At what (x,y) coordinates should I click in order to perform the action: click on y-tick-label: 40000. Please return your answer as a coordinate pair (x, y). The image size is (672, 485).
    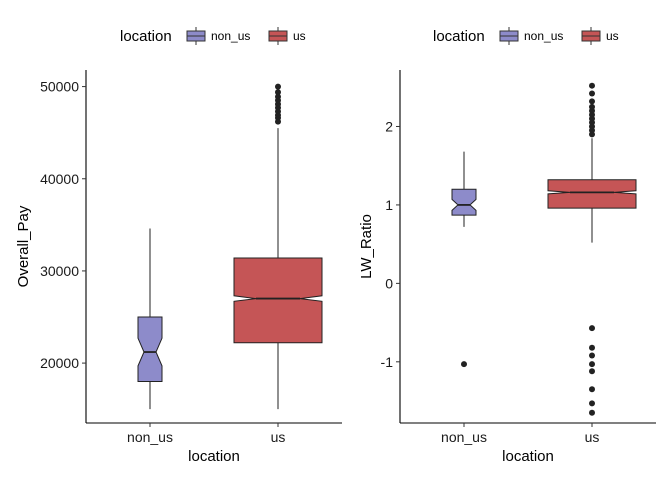
    Looking at the image, I should click on (59, 179).